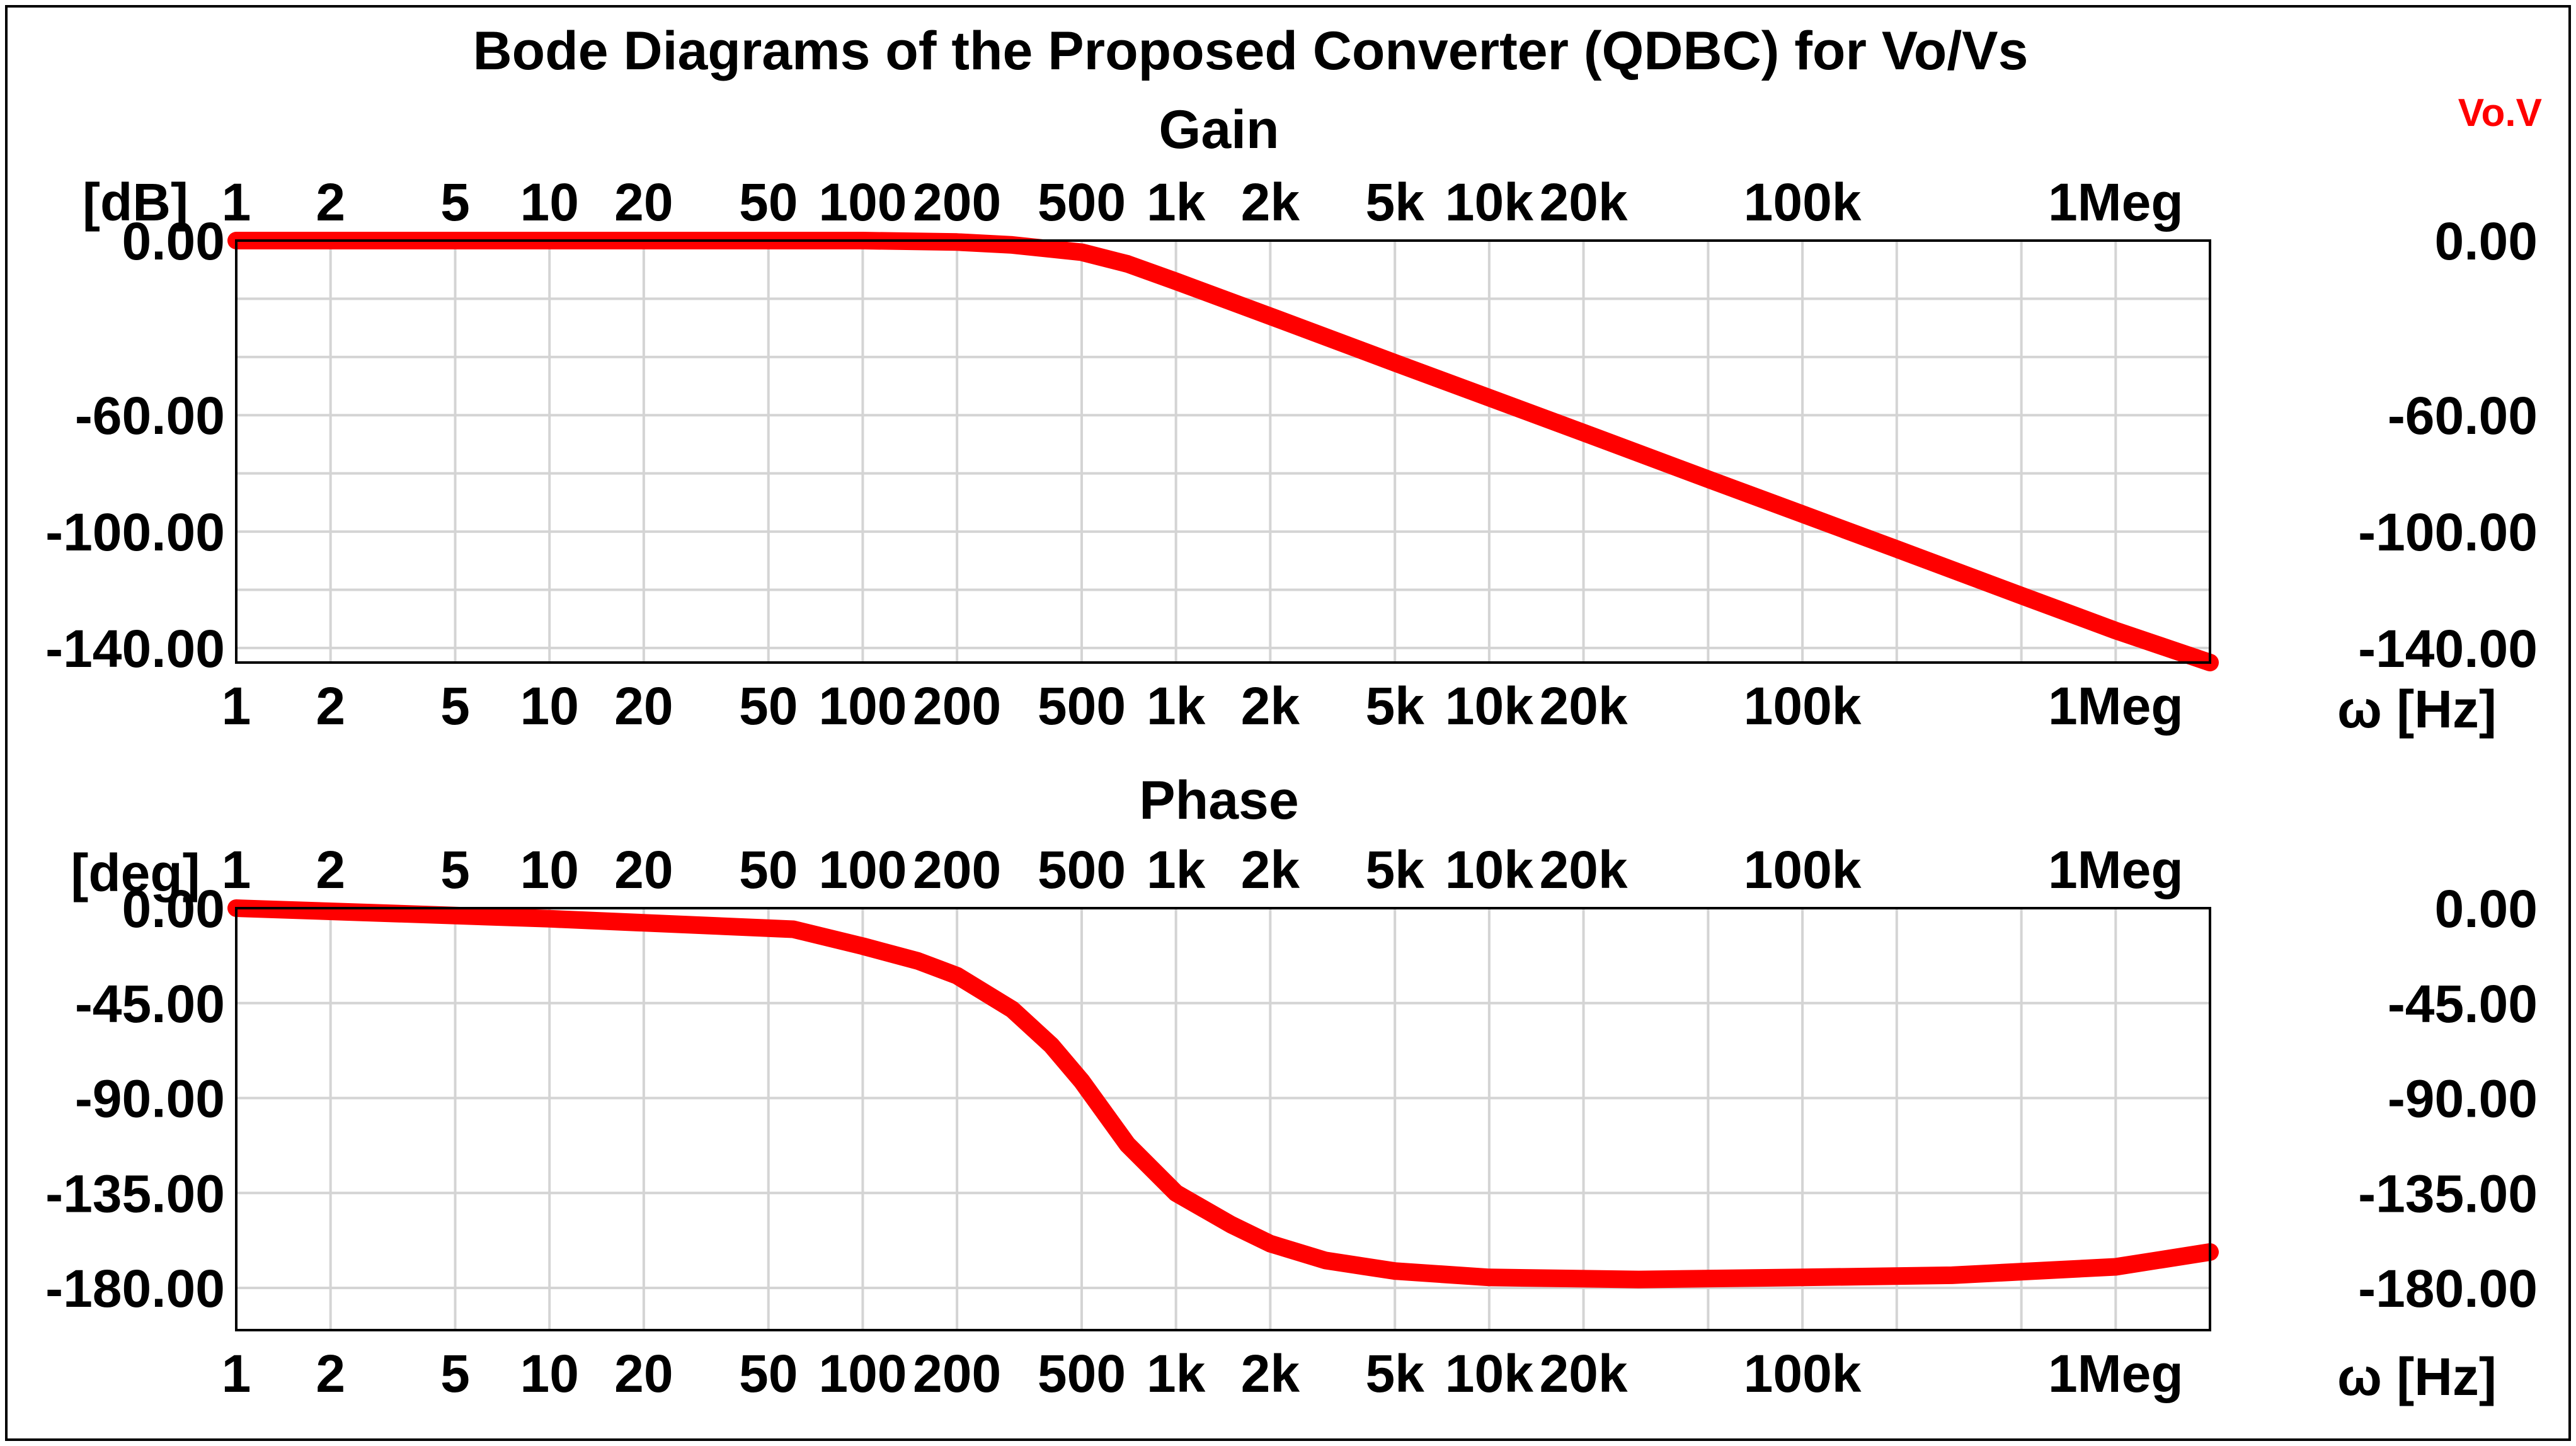 This screenshot has height=1446, width=2576. I want to click on phase-subtitle: Phase, so click(1218, 800).